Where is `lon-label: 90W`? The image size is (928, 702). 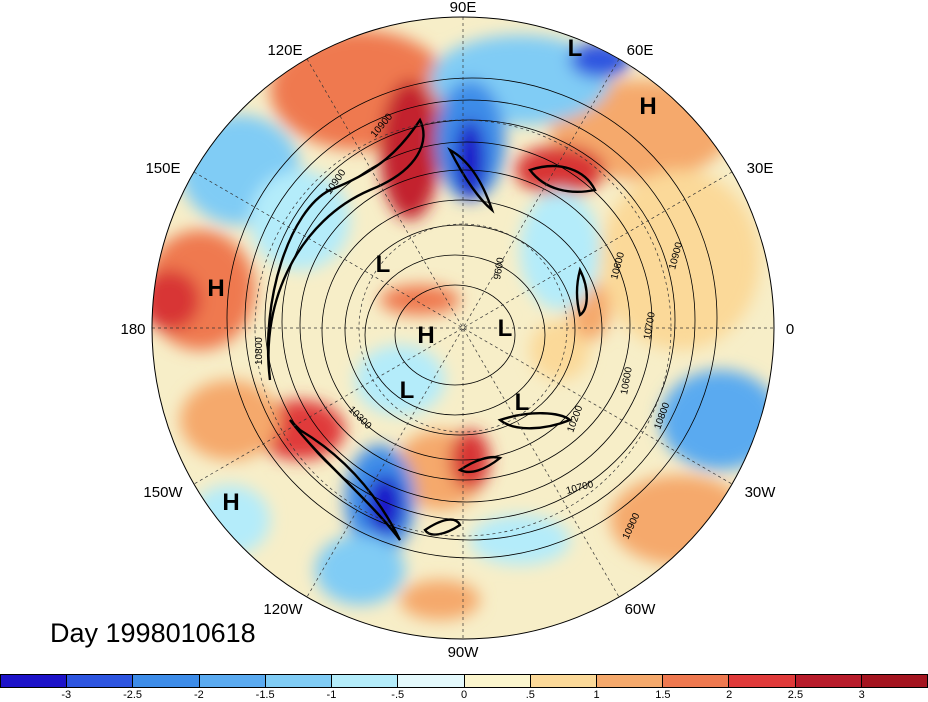
lon-label: 90W is located at coordinates (464, 652).